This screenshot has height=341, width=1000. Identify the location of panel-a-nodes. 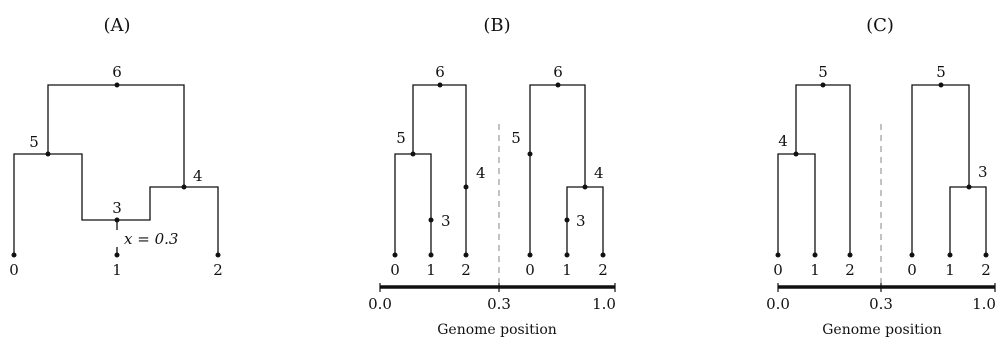
(116, 170).